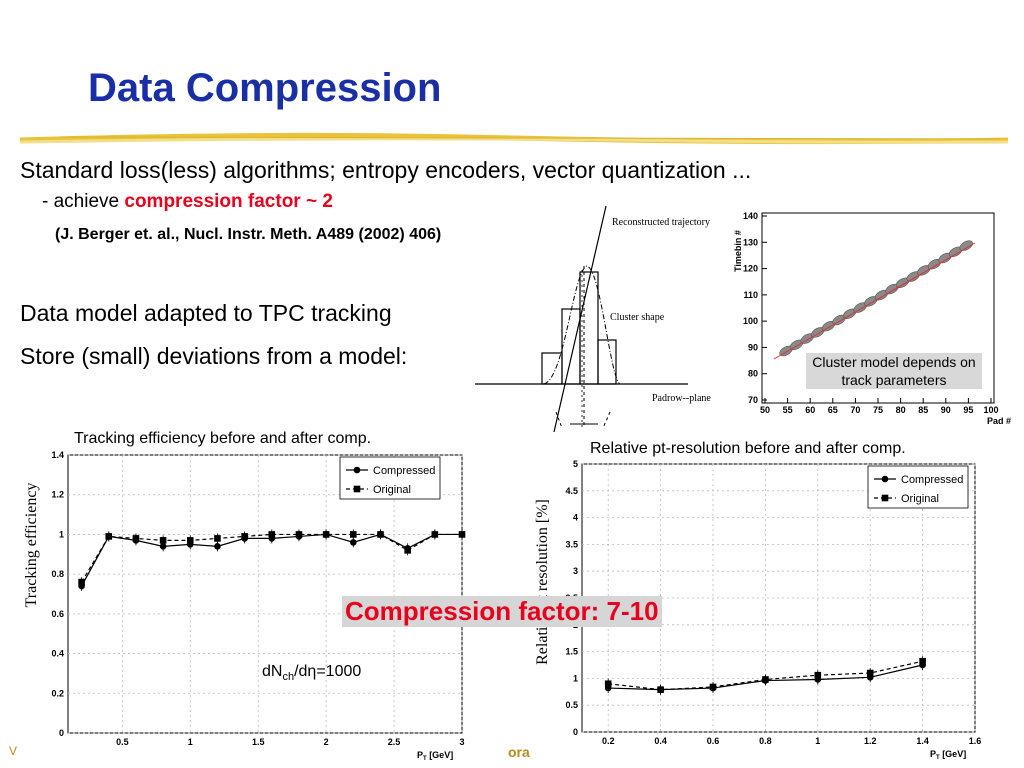 This screenshot has width=1024, height=768. What do you see at coordinates (258, 742) in the screenshot?
I see `x-tick-label: 1.5` at bounding box center [258, 742].